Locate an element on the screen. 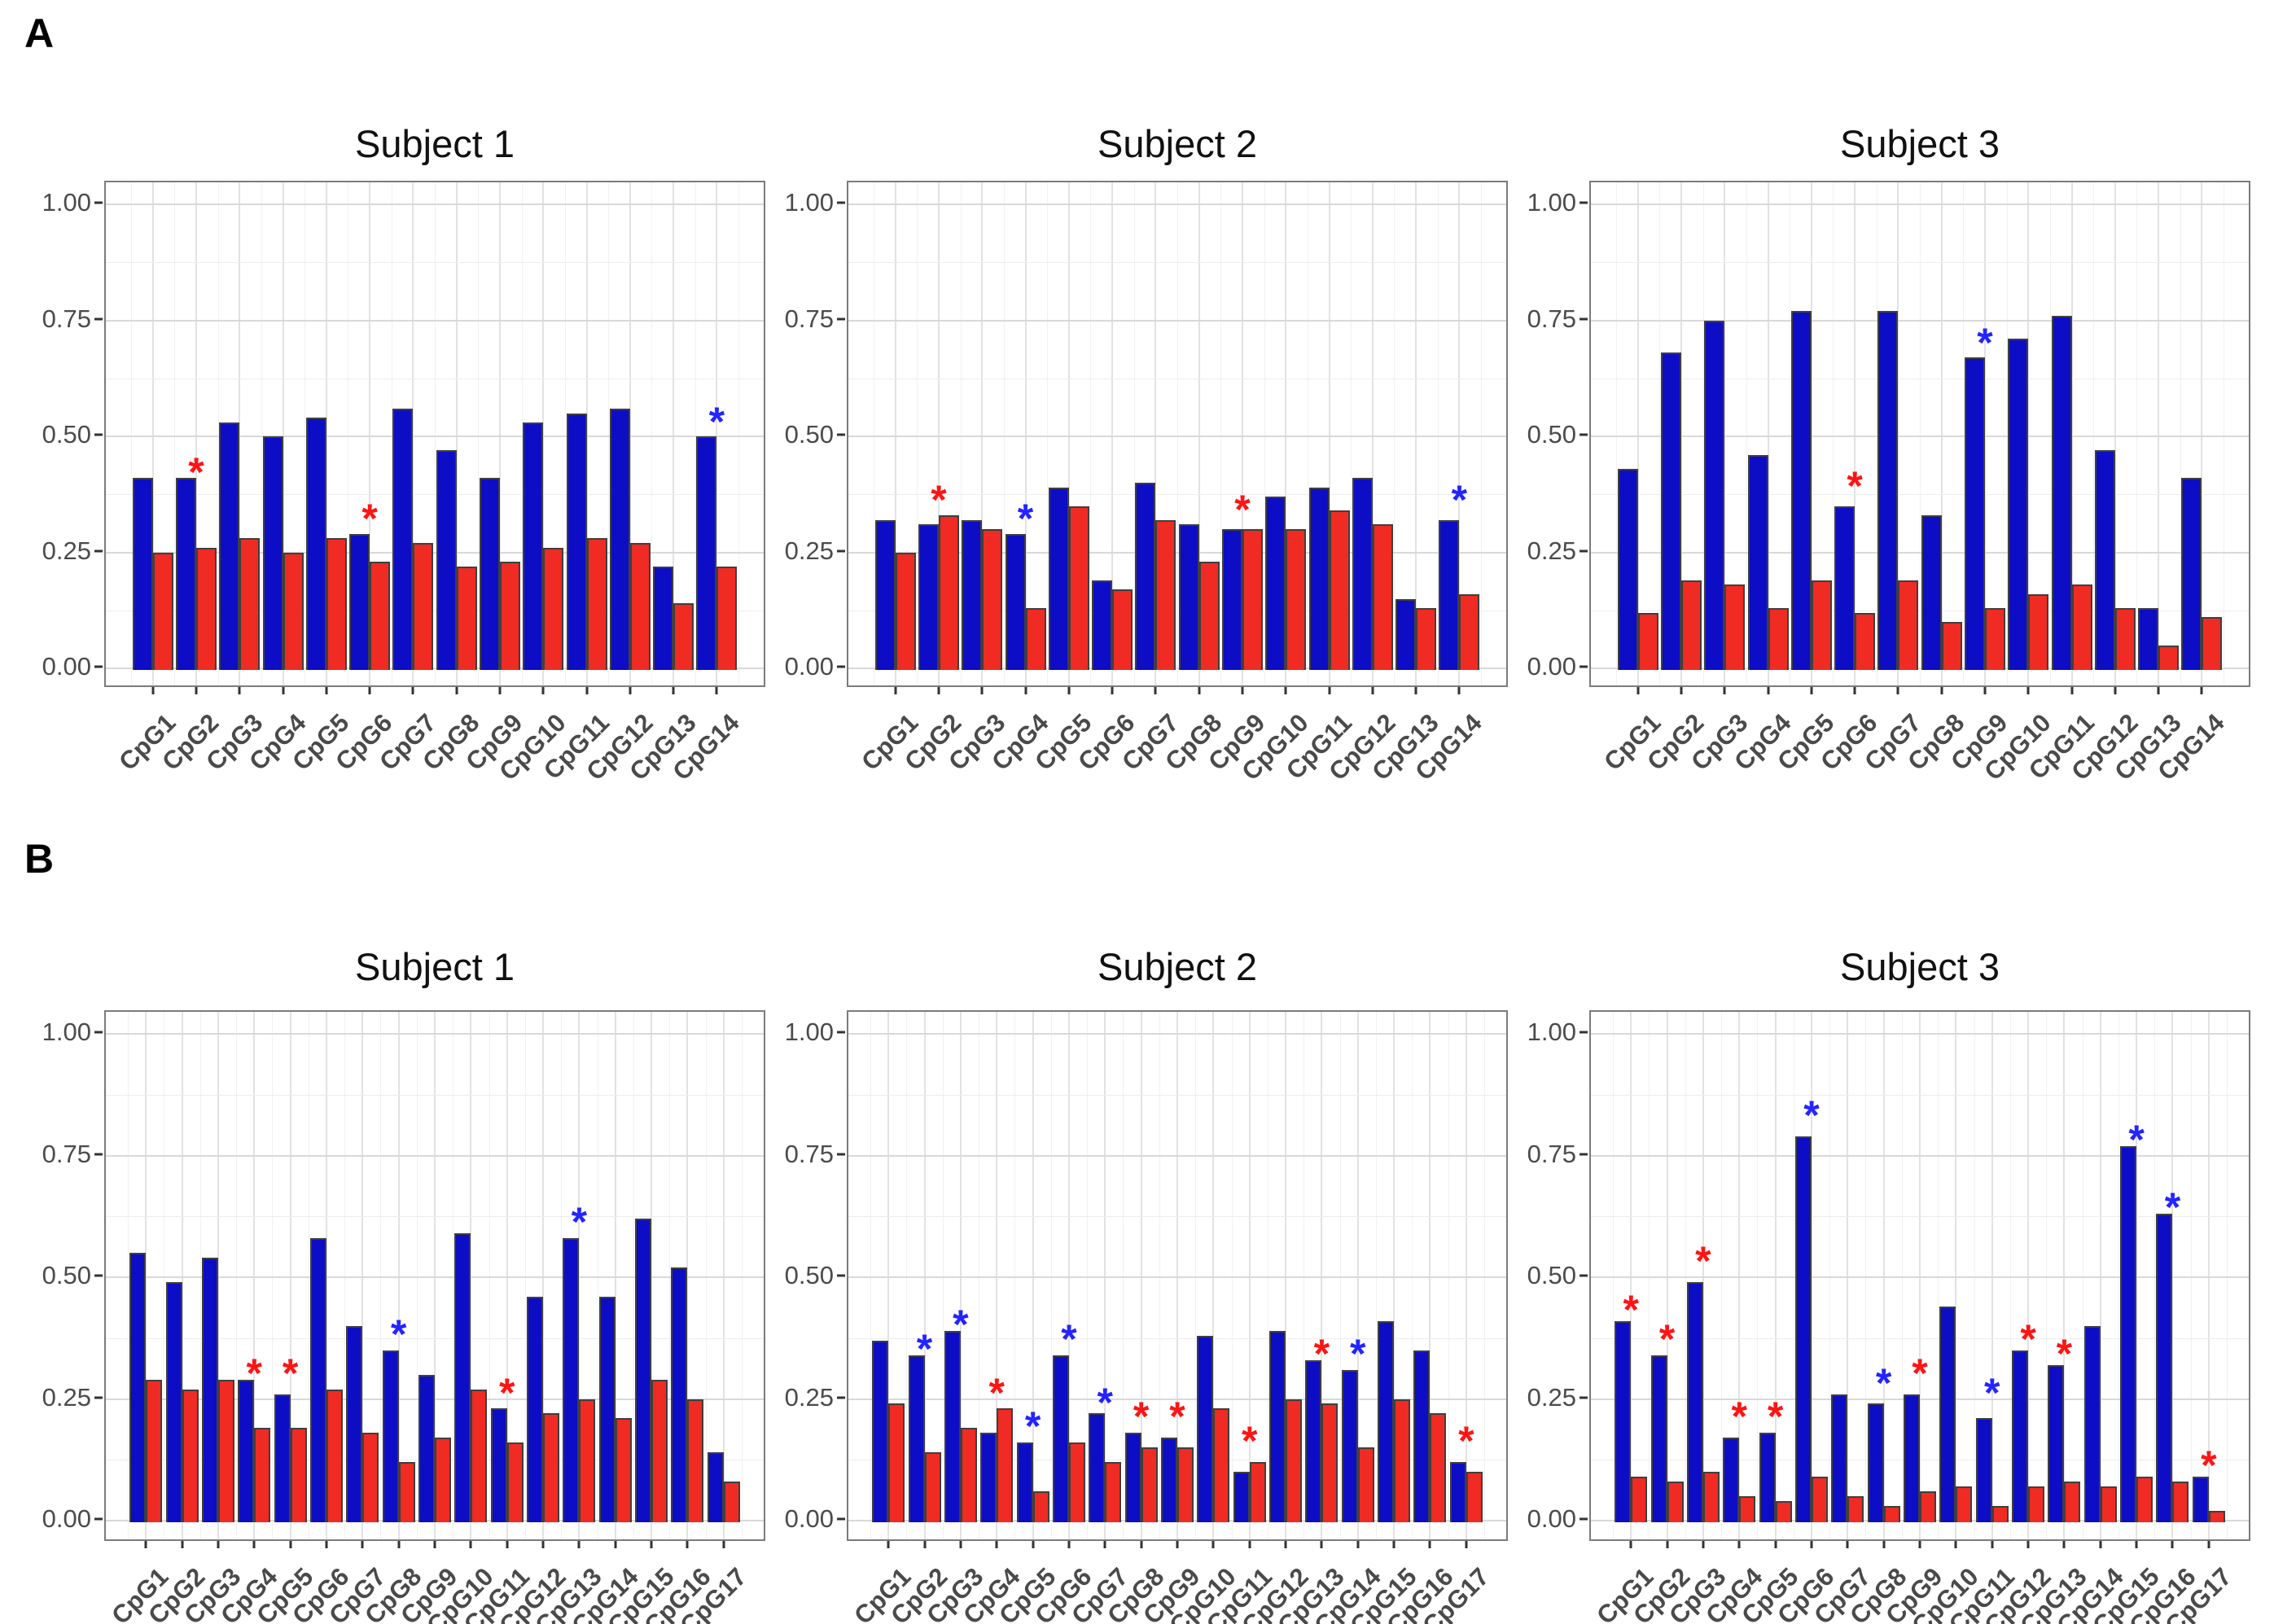 The height and width of the screenshot is (1624, 2274). significance-asterisk-blue-CpG8: * is located at coordinates (398, 1334).